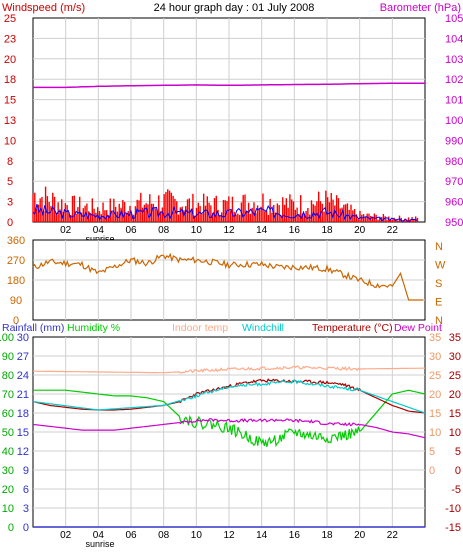 This screenshot has height=556, width=463. Describe the element at coordinates (10, 182) in the screenshot. I see `windspeed-tick-label: 5` at that location.